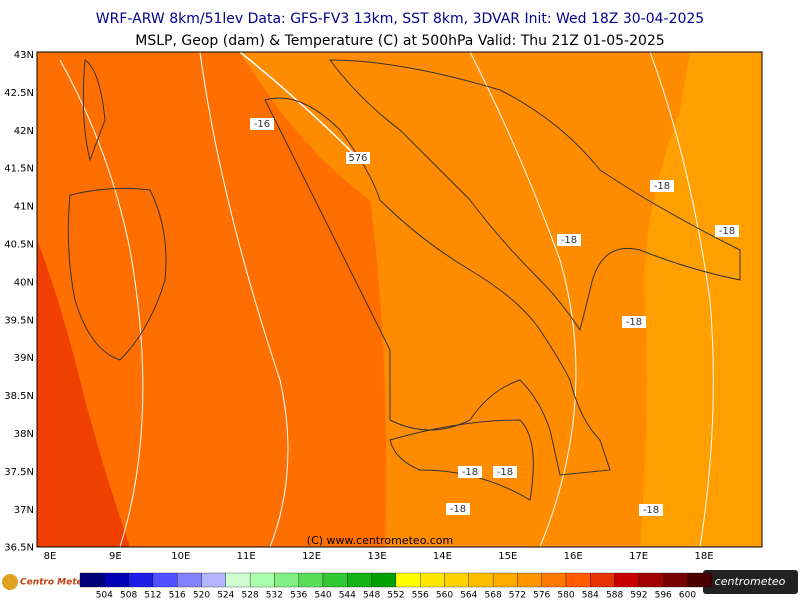  What do you see at coordinates (541, 595) in the screenshot?
I see `legend-label: 576` at bounding box center [541, 595].